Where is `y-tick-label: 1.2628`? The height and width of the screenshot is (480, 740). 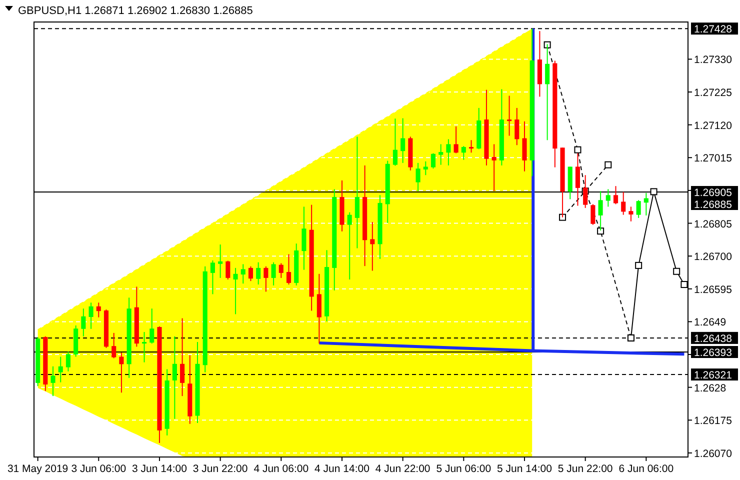
y-tick-label: 1.2628 is located at coordinates (710, 388).